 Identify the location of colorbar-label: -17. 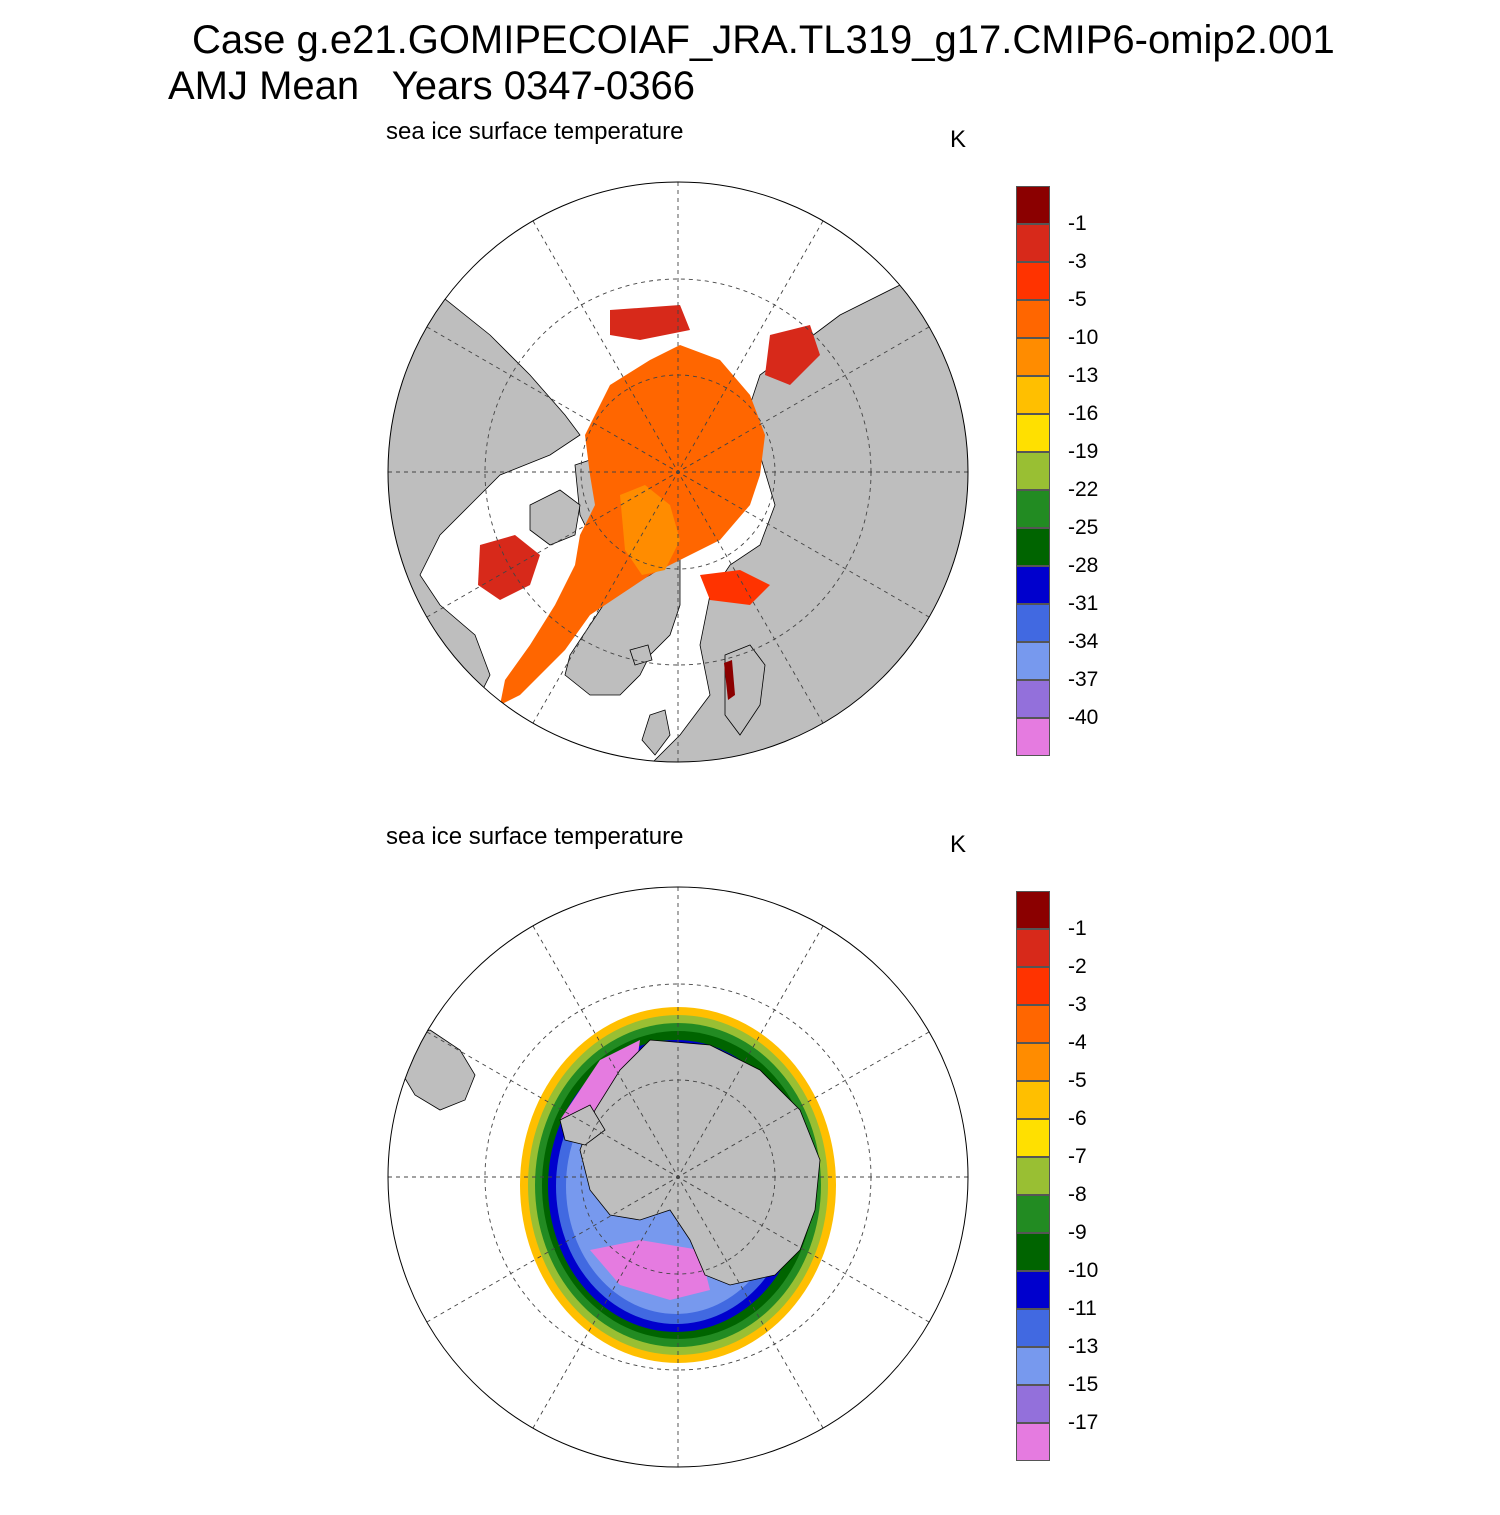
(1083, 1422).